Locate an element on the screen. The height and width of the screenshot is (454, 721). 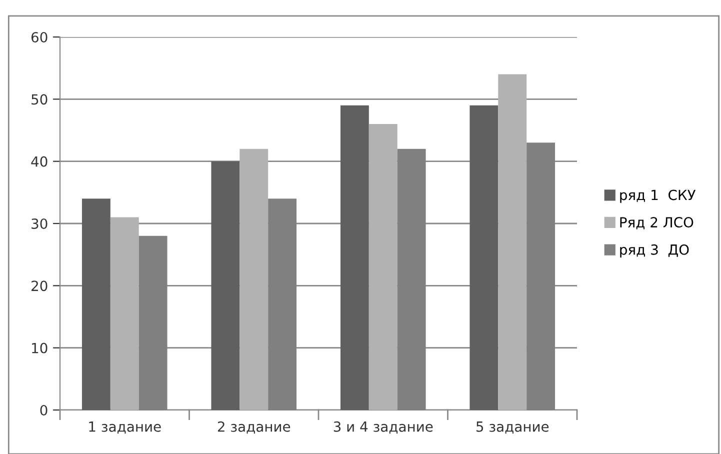
legend-label: Ряд 2 ЛСО is located at coordinates (657, 223).